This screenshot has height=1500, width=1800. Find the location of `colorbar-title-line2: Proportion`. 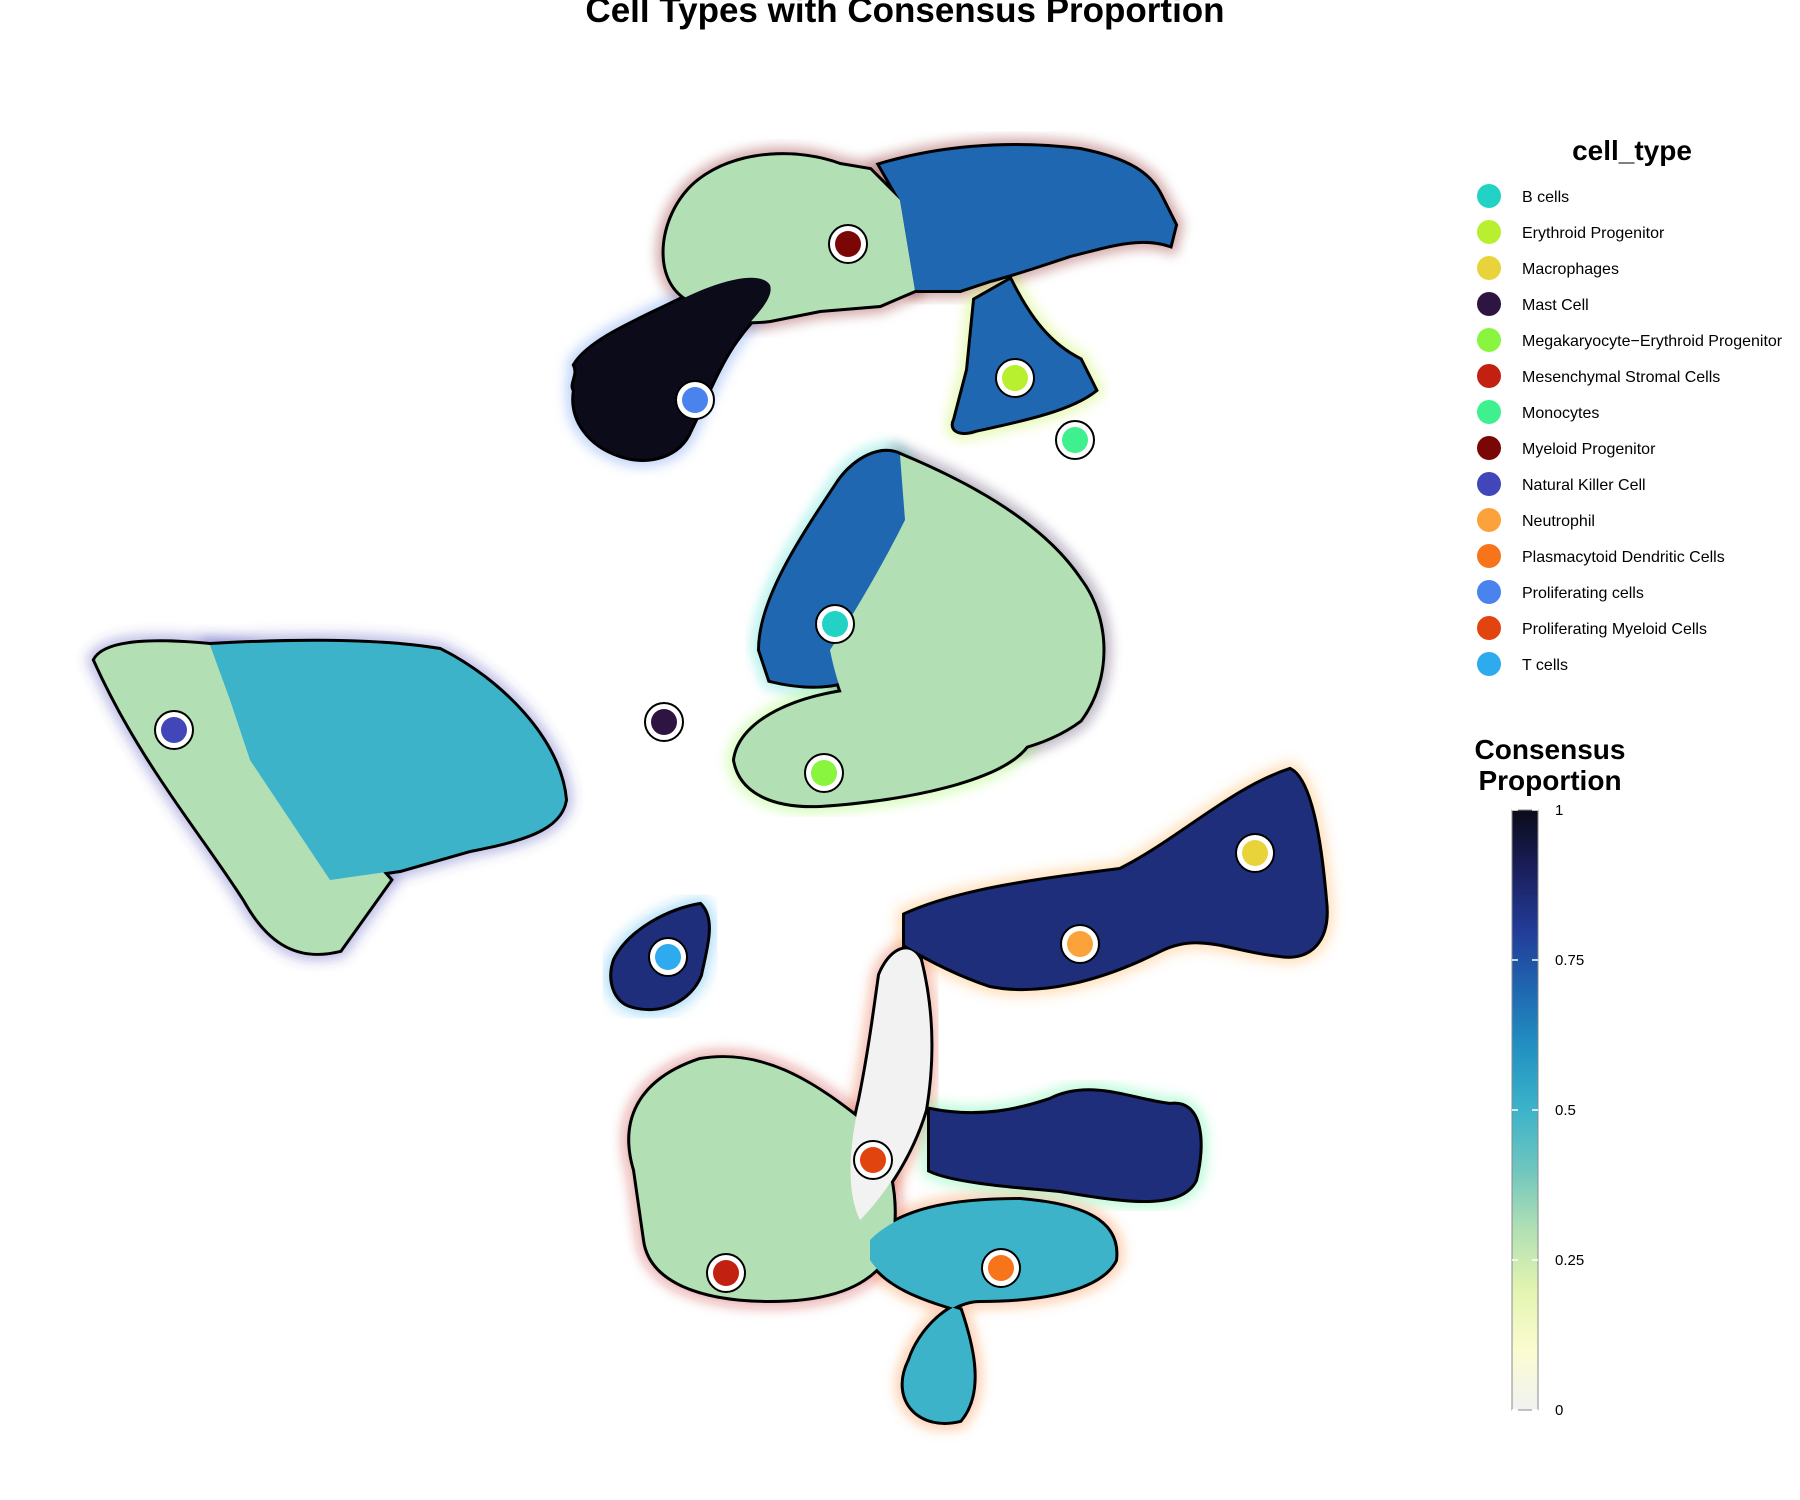

colorbar-title-line2: Proportion is located at coordinates (1549, 780).